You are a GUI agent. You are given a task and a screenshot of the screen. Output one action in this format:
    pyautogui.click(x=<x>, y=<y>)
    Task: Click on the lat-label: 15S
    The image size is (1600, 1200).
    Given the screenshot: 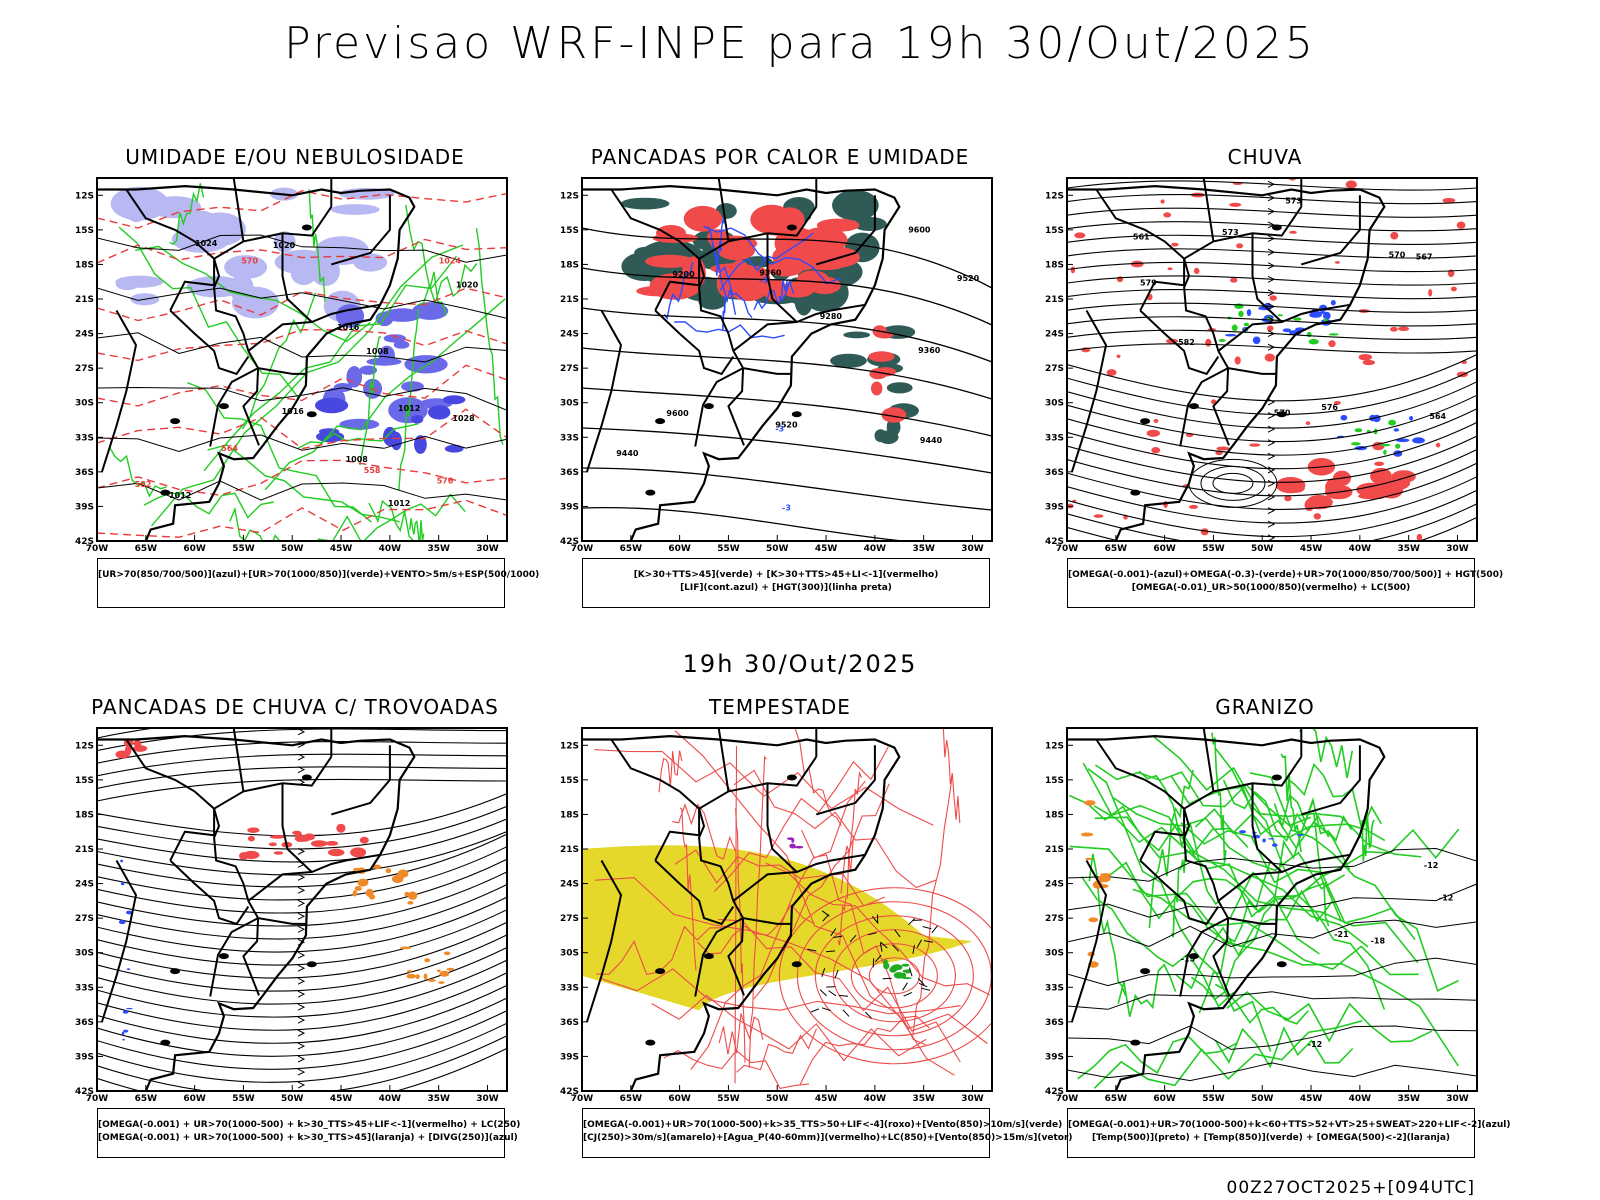 What is the action you would take?
    pyautogui.click(x=84, y=231)
    